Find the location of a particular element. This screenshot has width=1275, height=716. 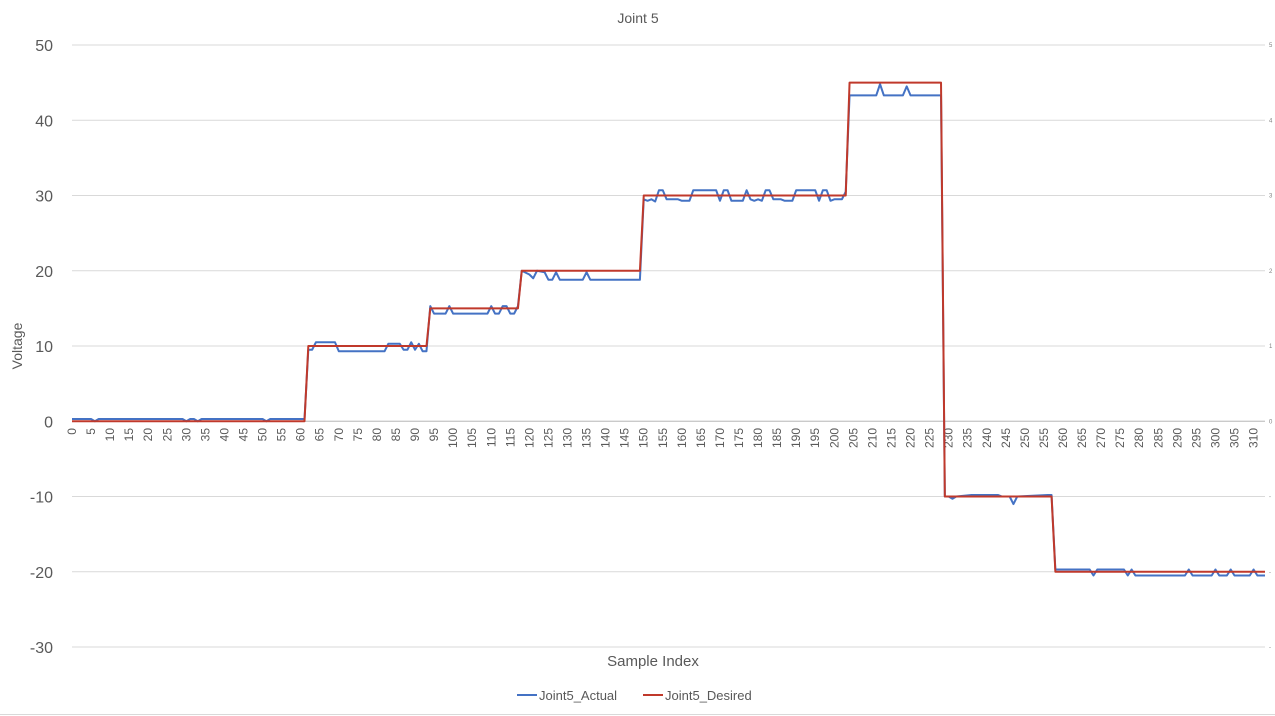

x-tick-label: 120 is located at coordinates (529, 438).